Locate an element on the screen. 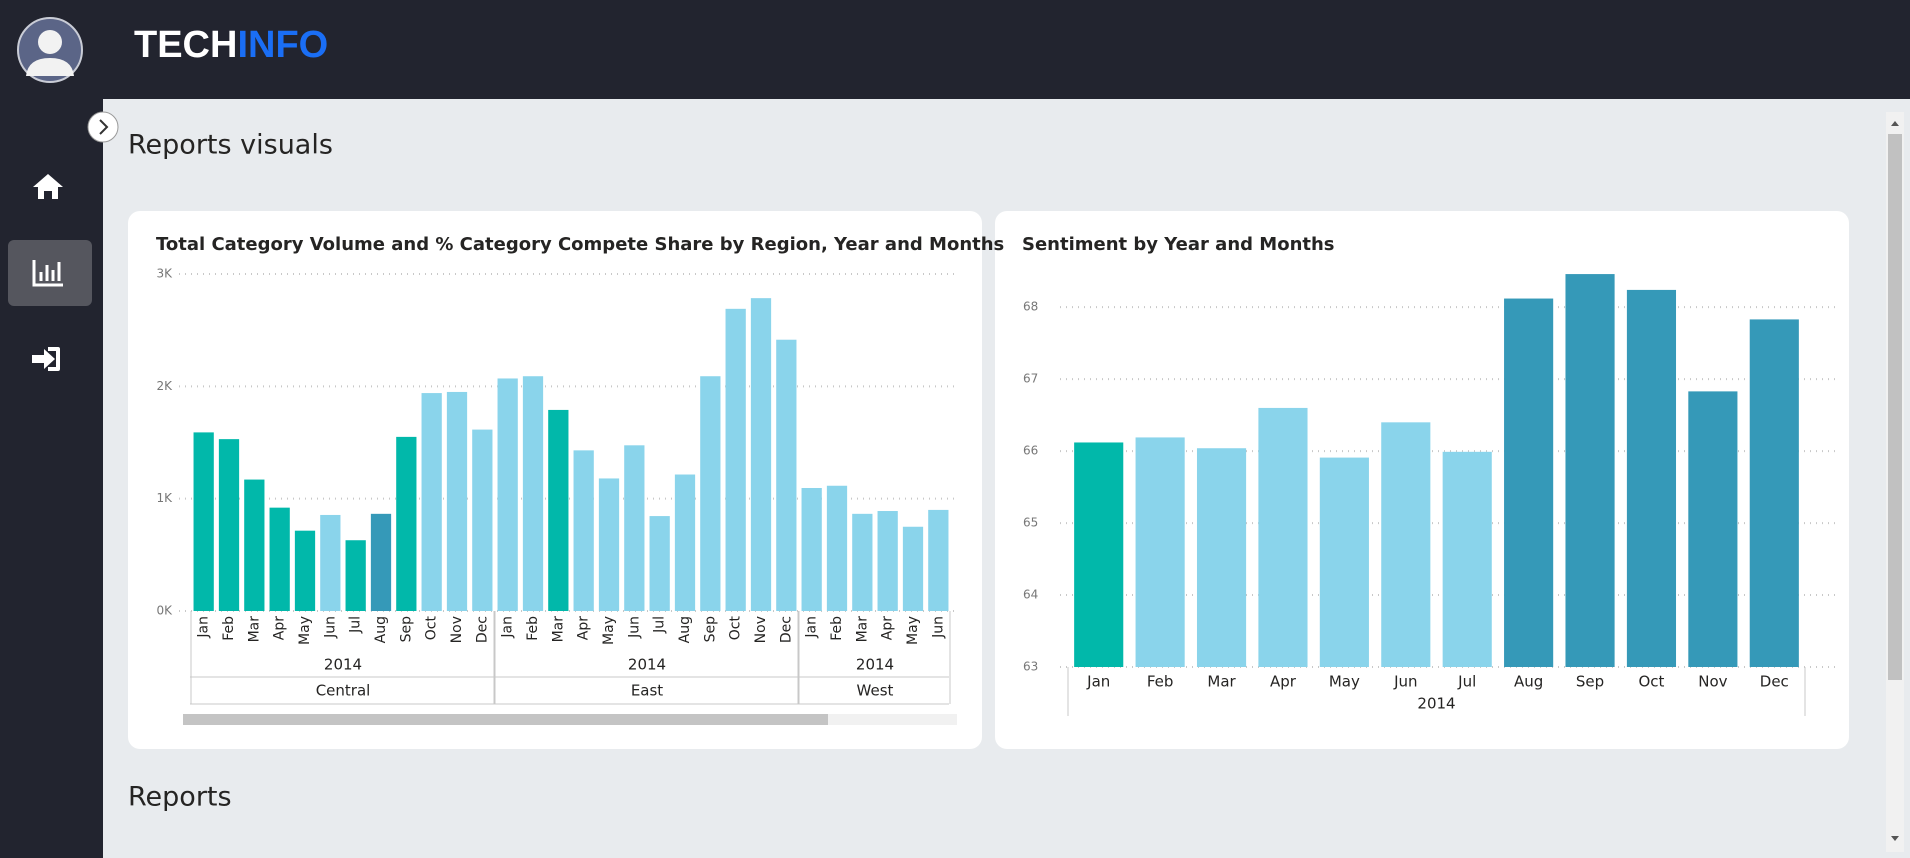  brand-part: INFO is located at coordinates (282, 45).